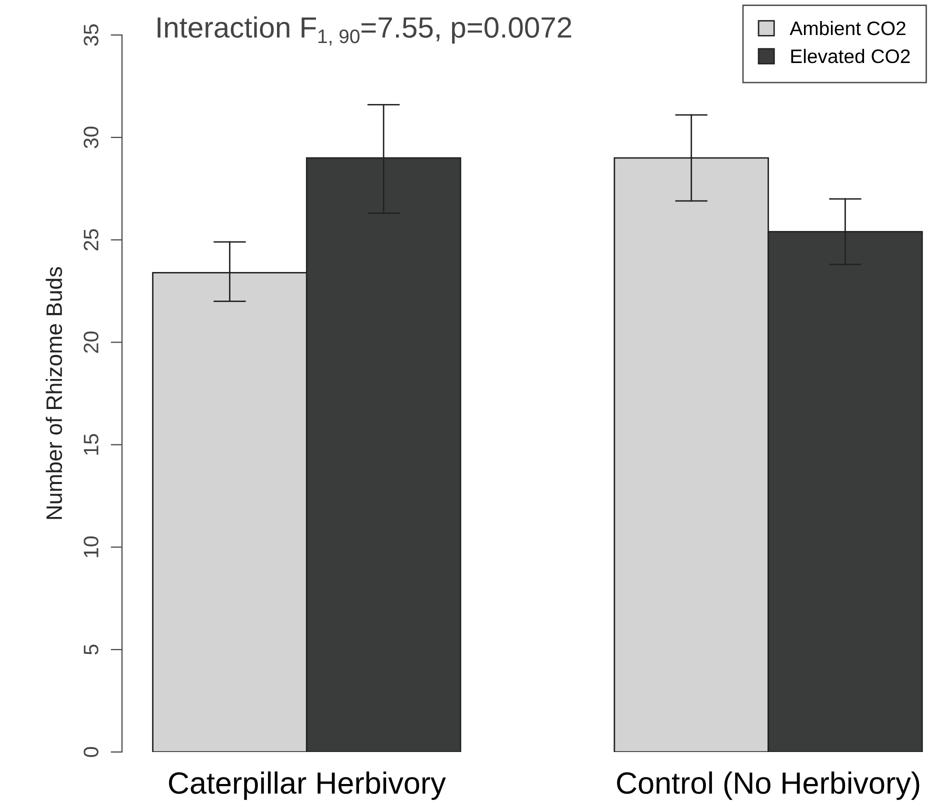 This screenshot has height=810, width=936. I want to click on y-tick-label: 25, so click(91, 239).